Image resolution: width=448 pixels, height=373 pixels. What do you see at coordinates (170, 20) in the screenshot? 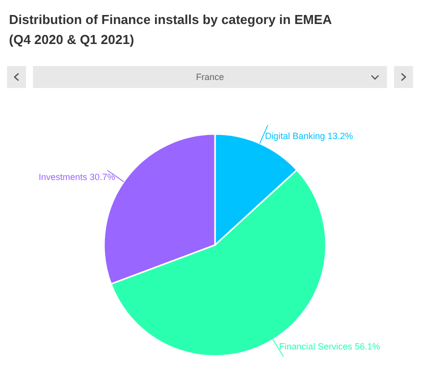
I see `chart-title: Distribution of Finance installs by category in EMEA` at bounding box center [170, 20].